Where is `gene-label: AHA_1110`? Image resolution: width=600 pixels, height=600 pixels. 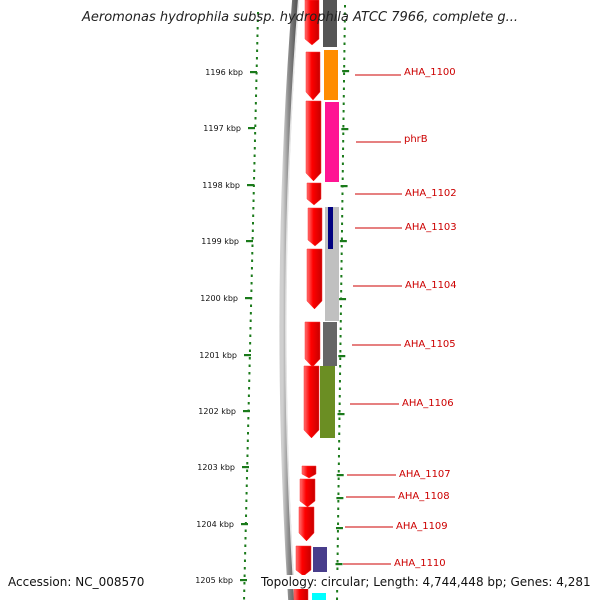
gene-label: AHA_1110 is located at coordinates (420, 563).